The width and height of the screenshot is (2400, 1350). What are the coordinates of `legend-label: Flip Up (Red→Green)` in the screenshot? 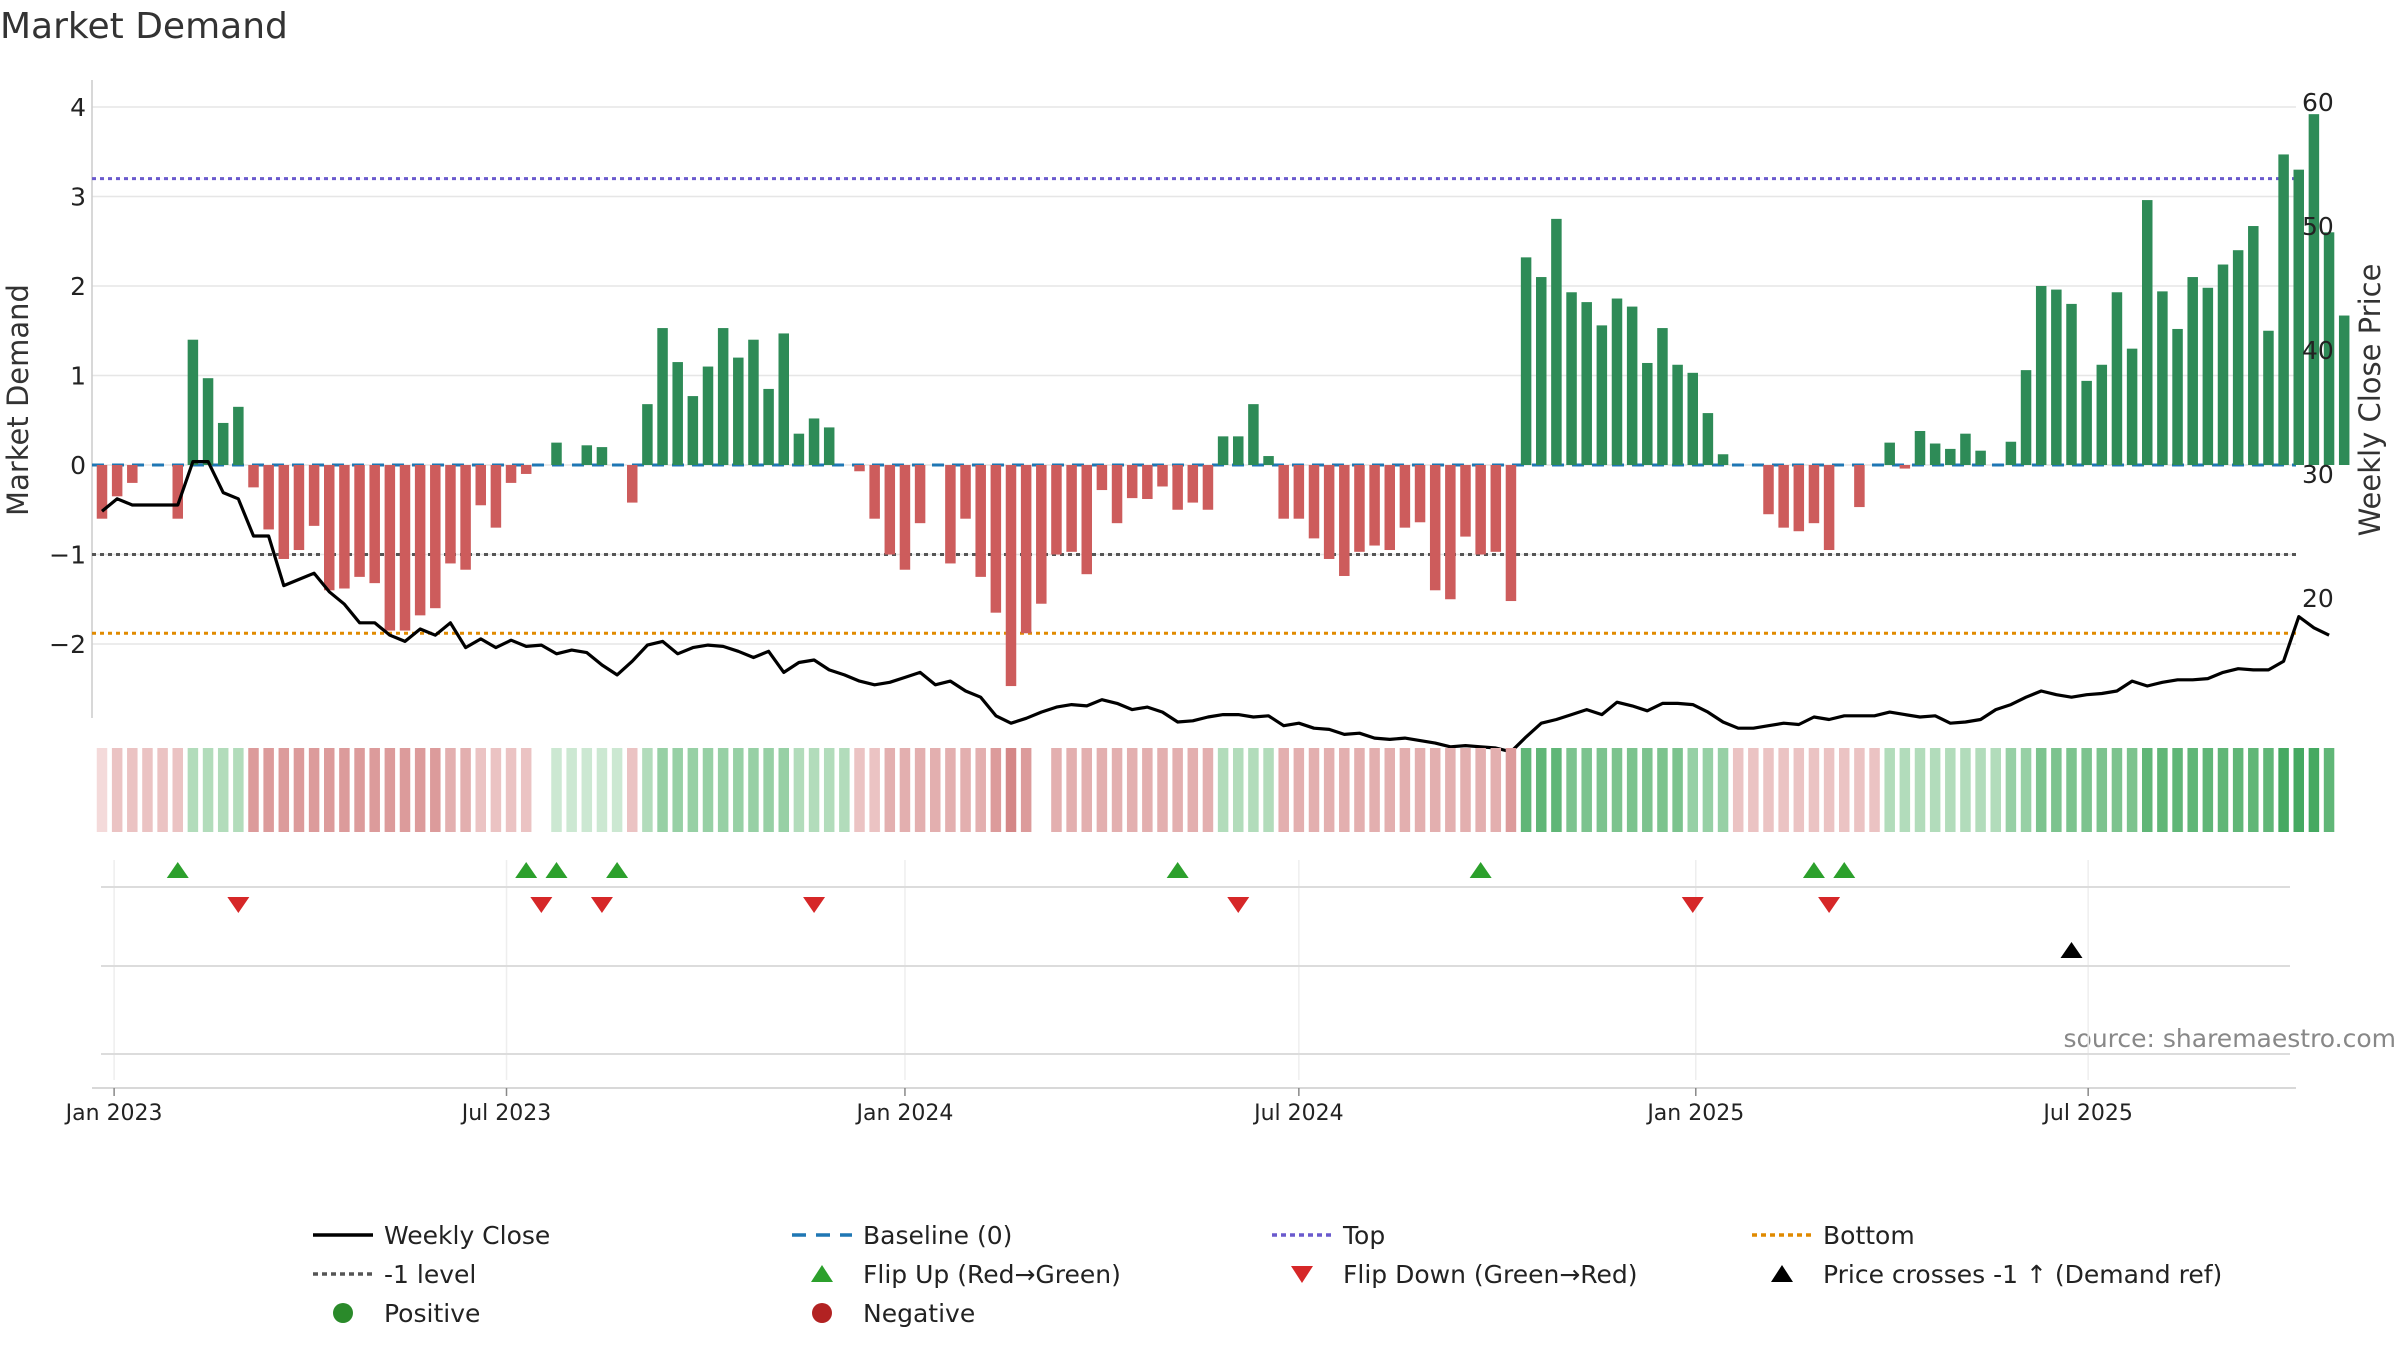 It's located at (992, 1274).